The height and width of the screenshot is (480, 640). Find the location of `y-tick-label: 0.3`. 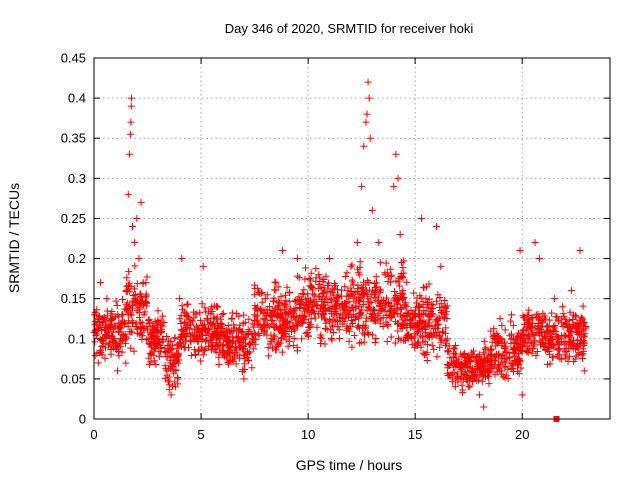

y-tick-label: 0.3 is located at coordinates (77, 178).